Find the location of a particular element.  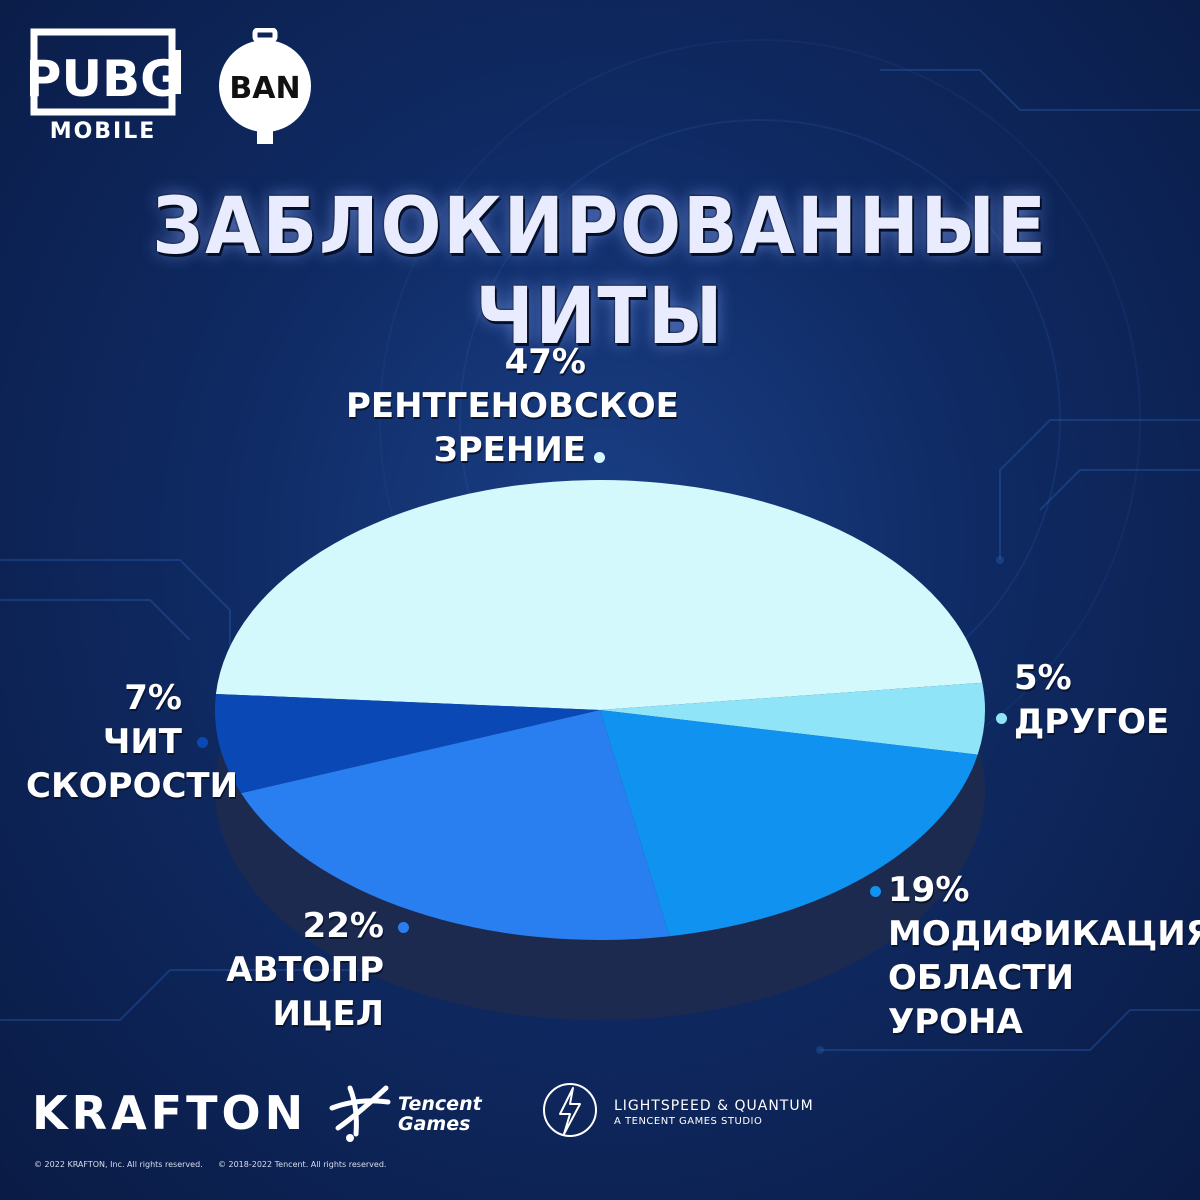

label-damage-percent: 19% is located at coordinates (929, 890).